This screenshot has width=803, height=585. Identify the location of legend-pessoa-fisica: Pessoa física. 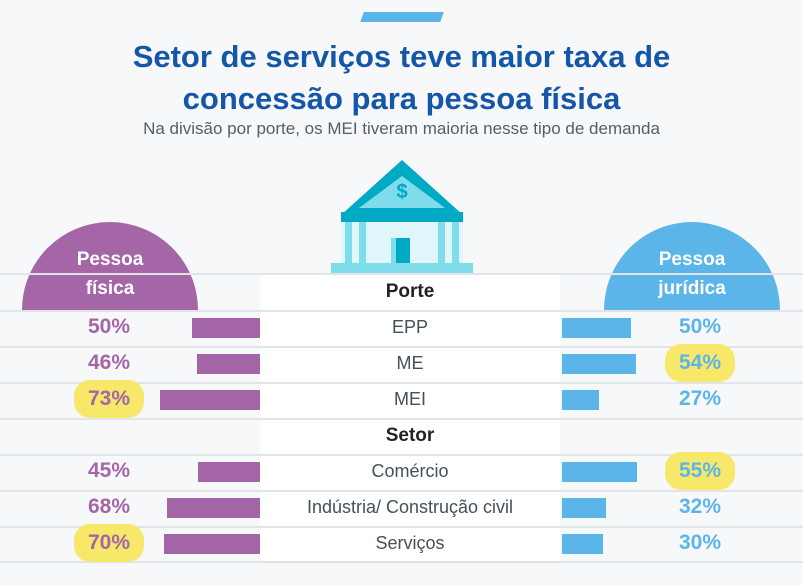
(110, 274).